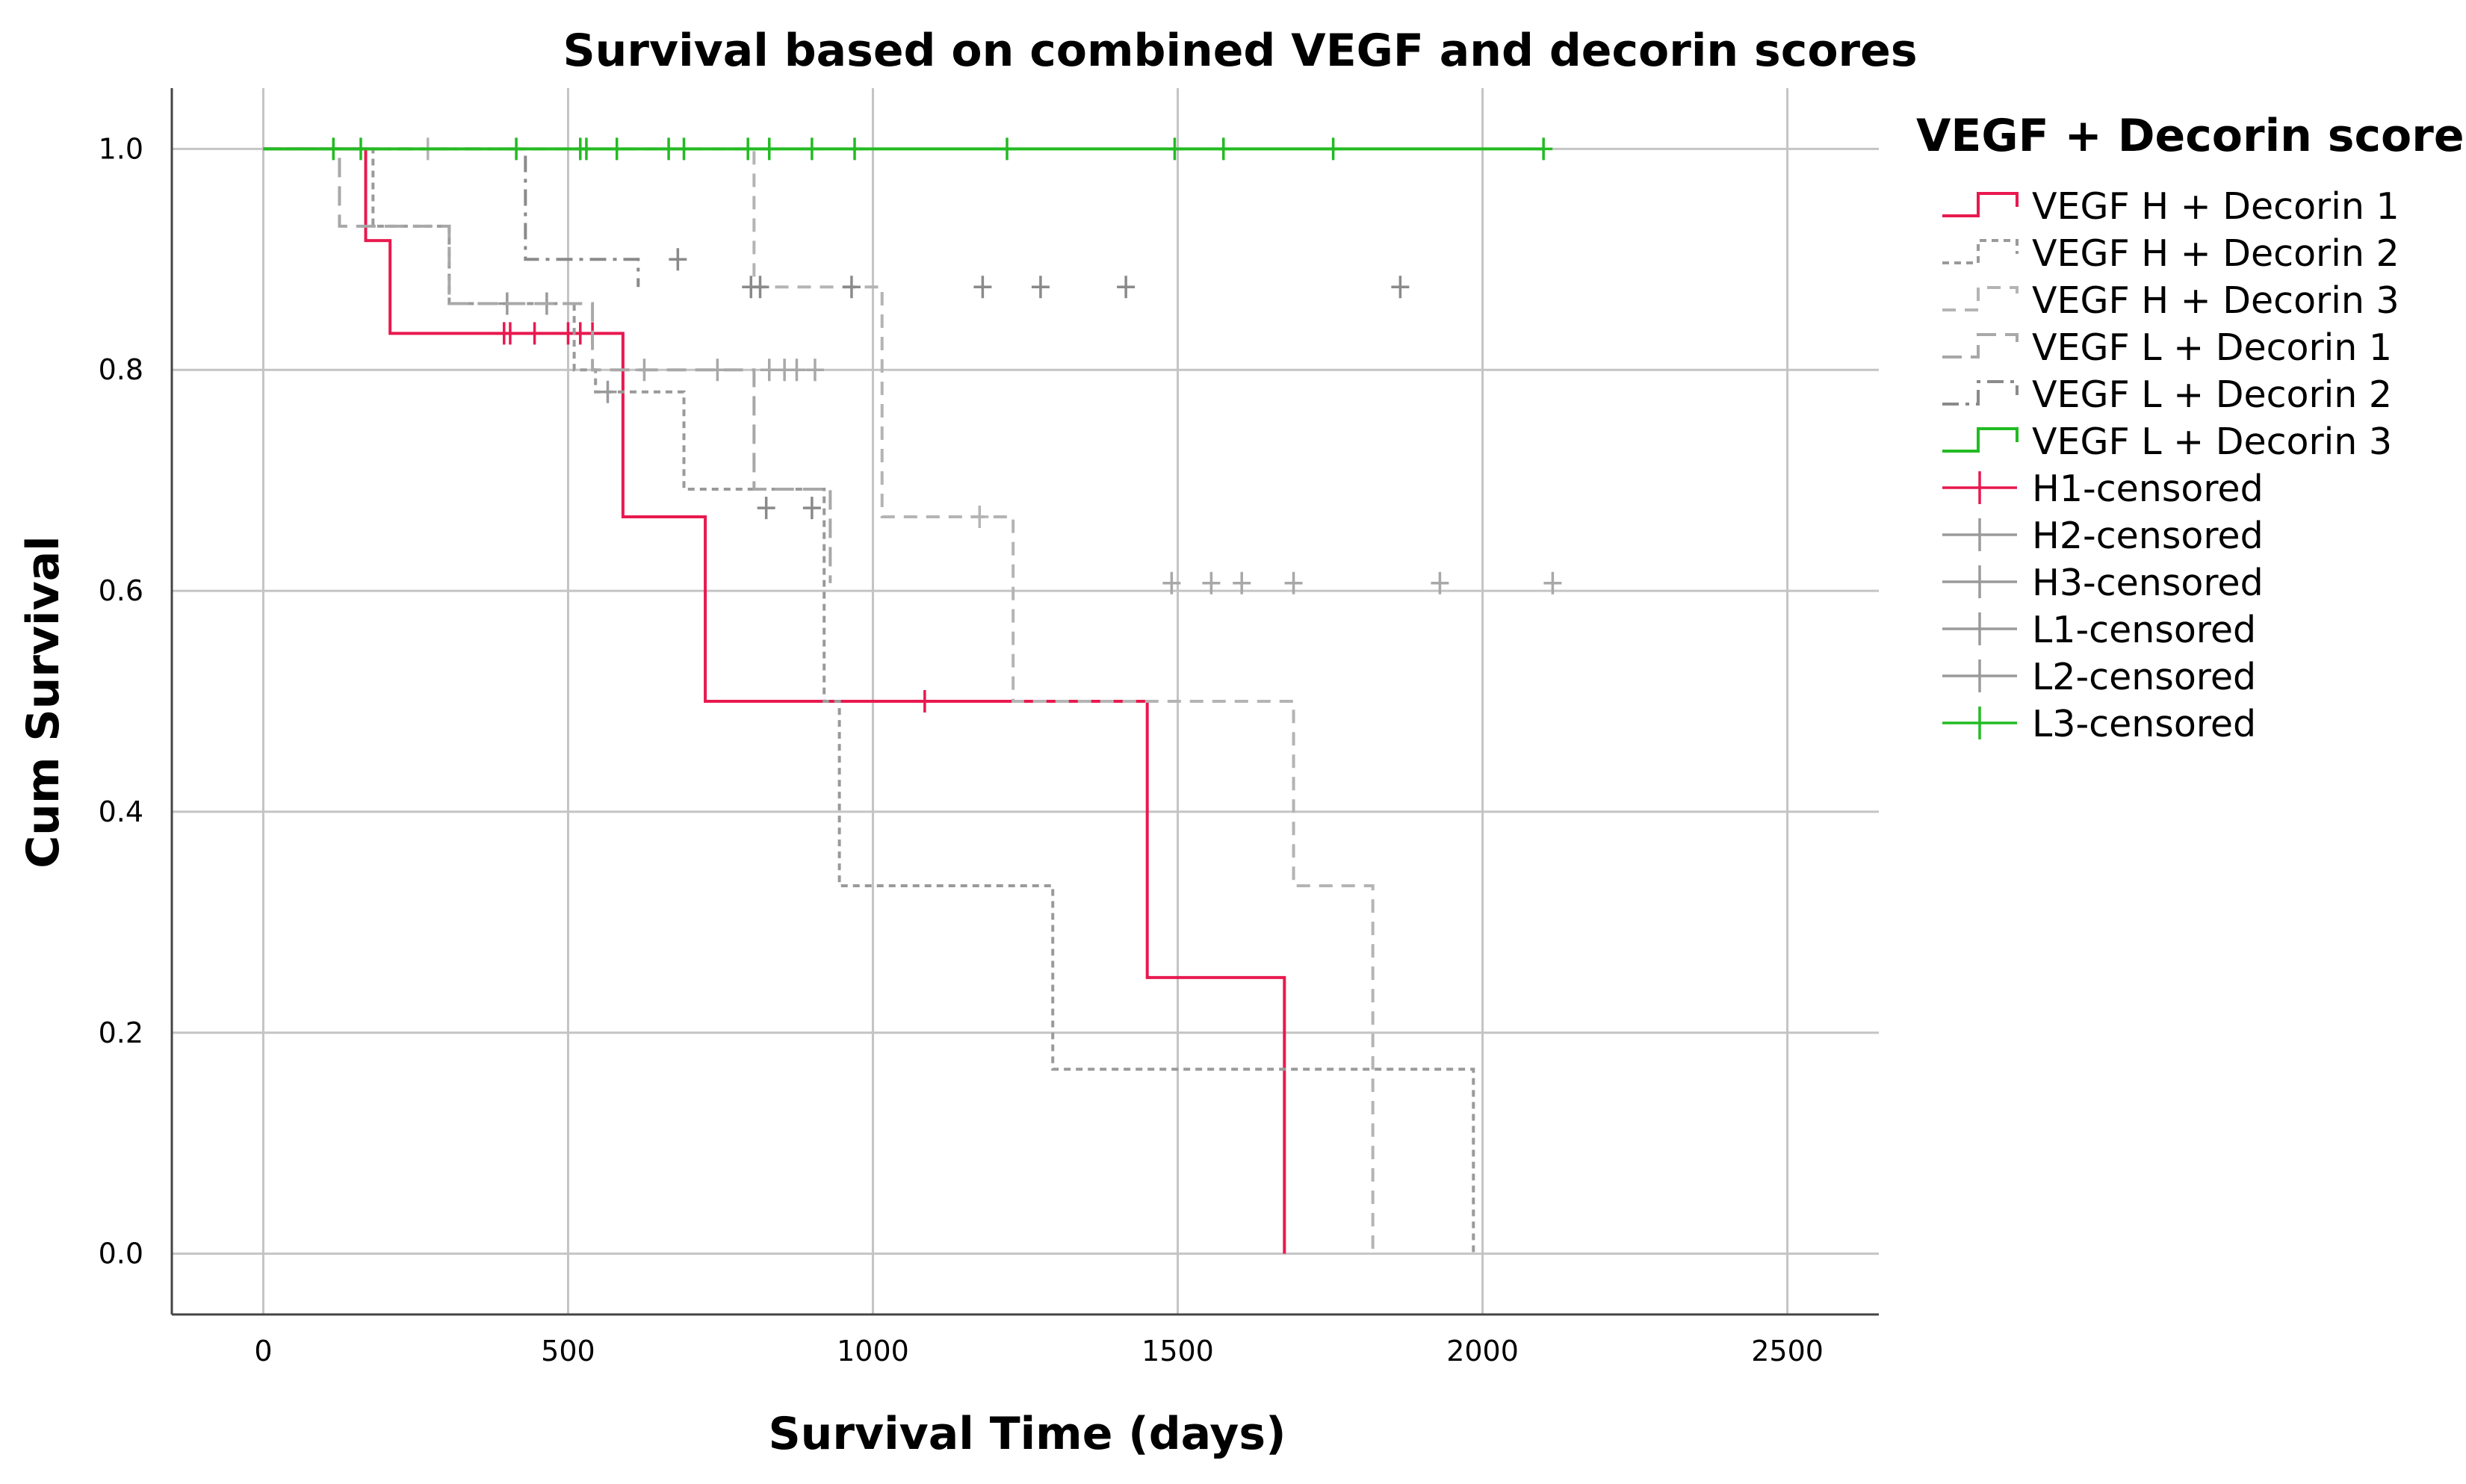 The image size is (2466, 1484). Describe the element at coordinates (1177, 1351) in the screenshot. I see `x-tick-label: 1500` at that location.